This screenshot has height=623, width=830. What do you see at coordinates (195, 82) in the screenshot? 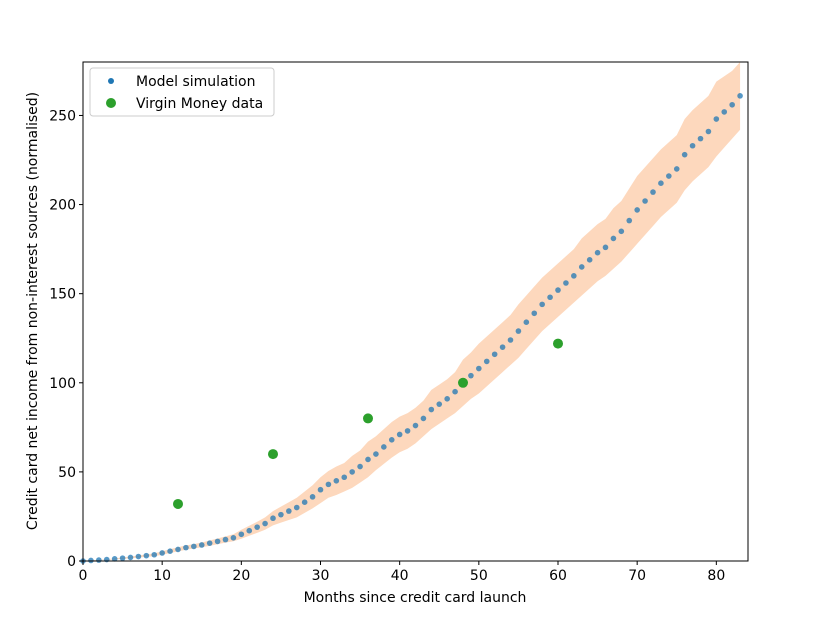
I see `legend-label-model-simulation: Model simulation` at bounding box center [195, 82].